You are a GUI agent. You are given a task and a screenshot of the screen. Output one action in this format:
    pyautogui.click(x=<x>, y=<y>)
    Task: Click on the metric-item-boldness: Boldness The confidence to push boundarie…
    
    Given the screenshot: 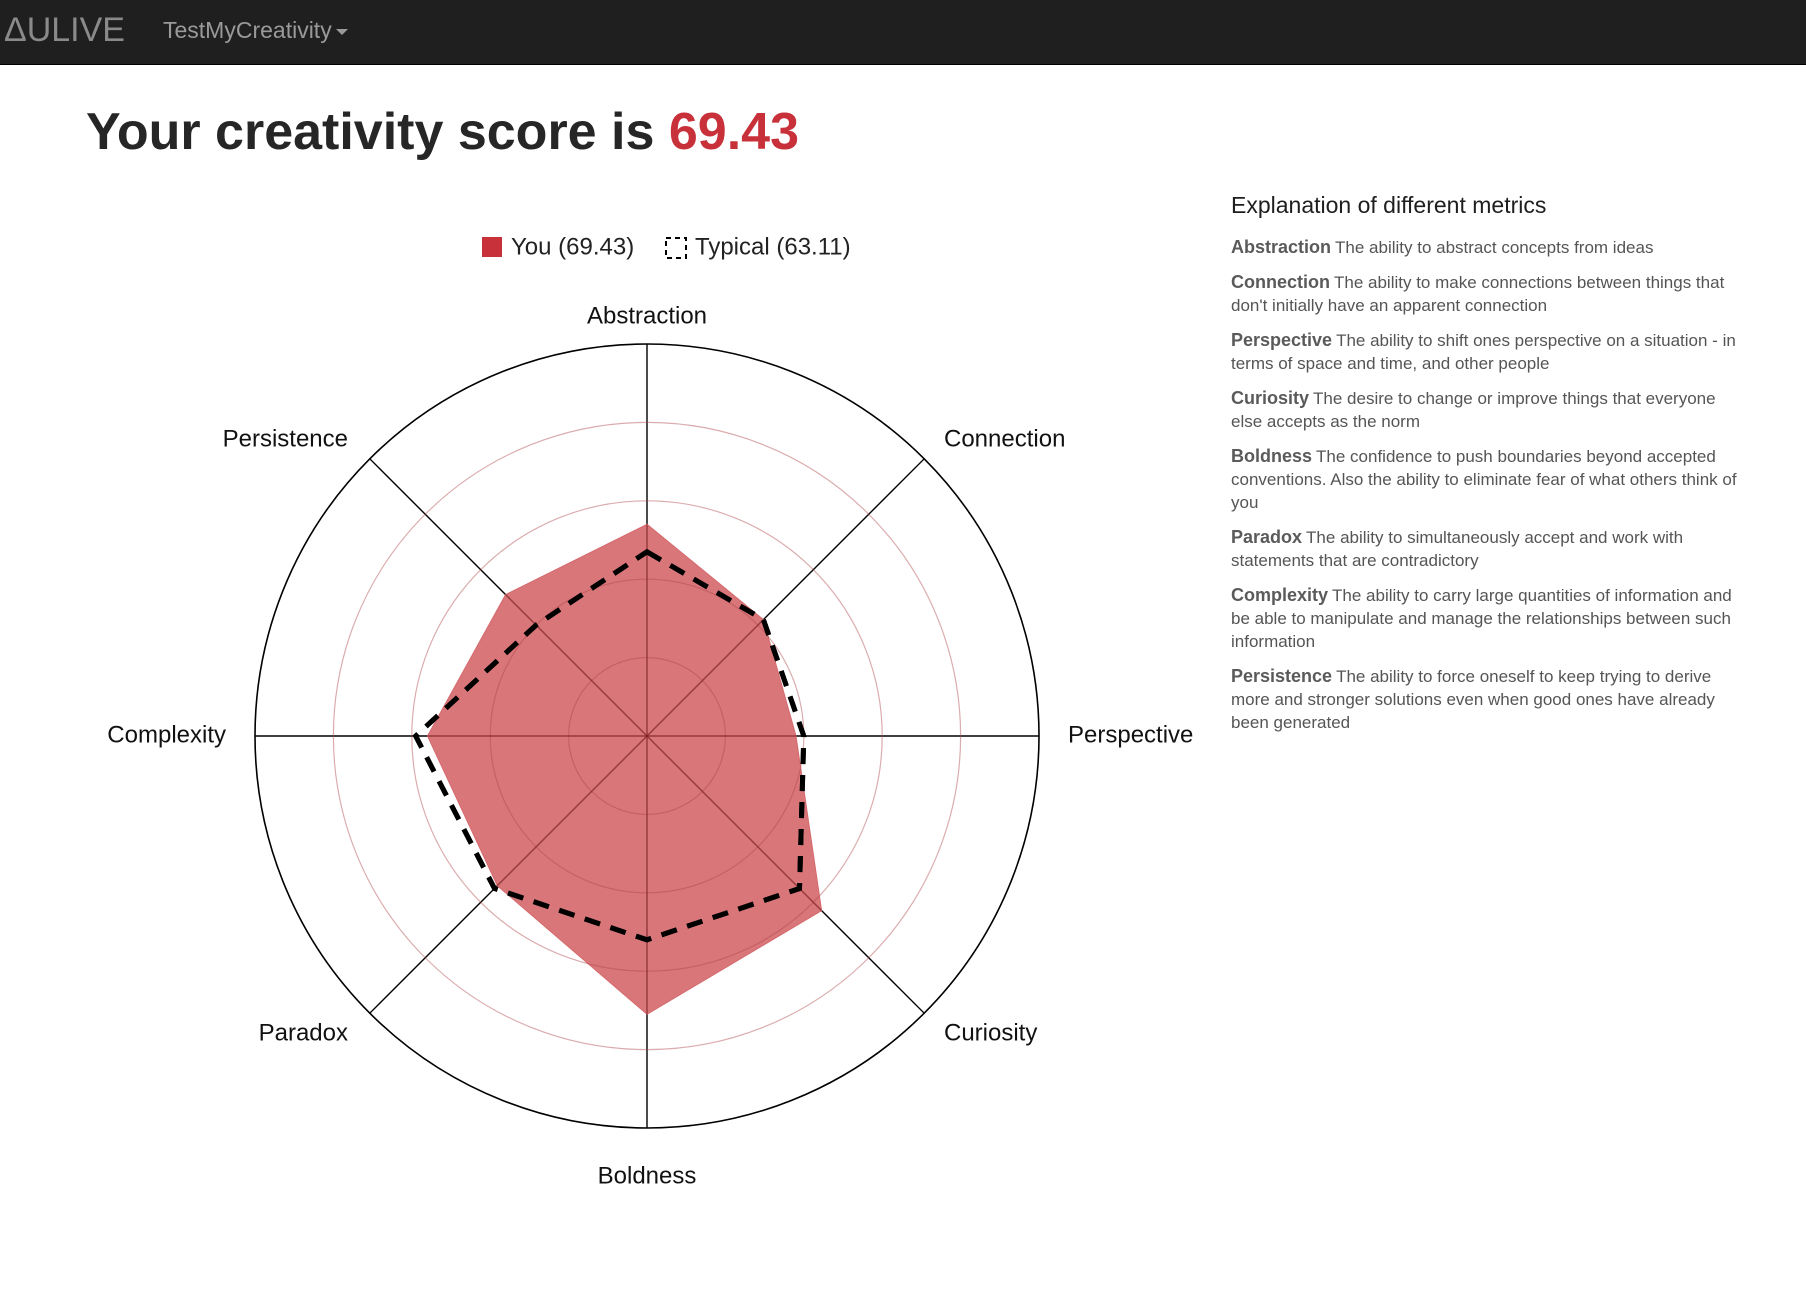 What is the action you would take?
    pyautogui.click(x=1491, y=479)
    